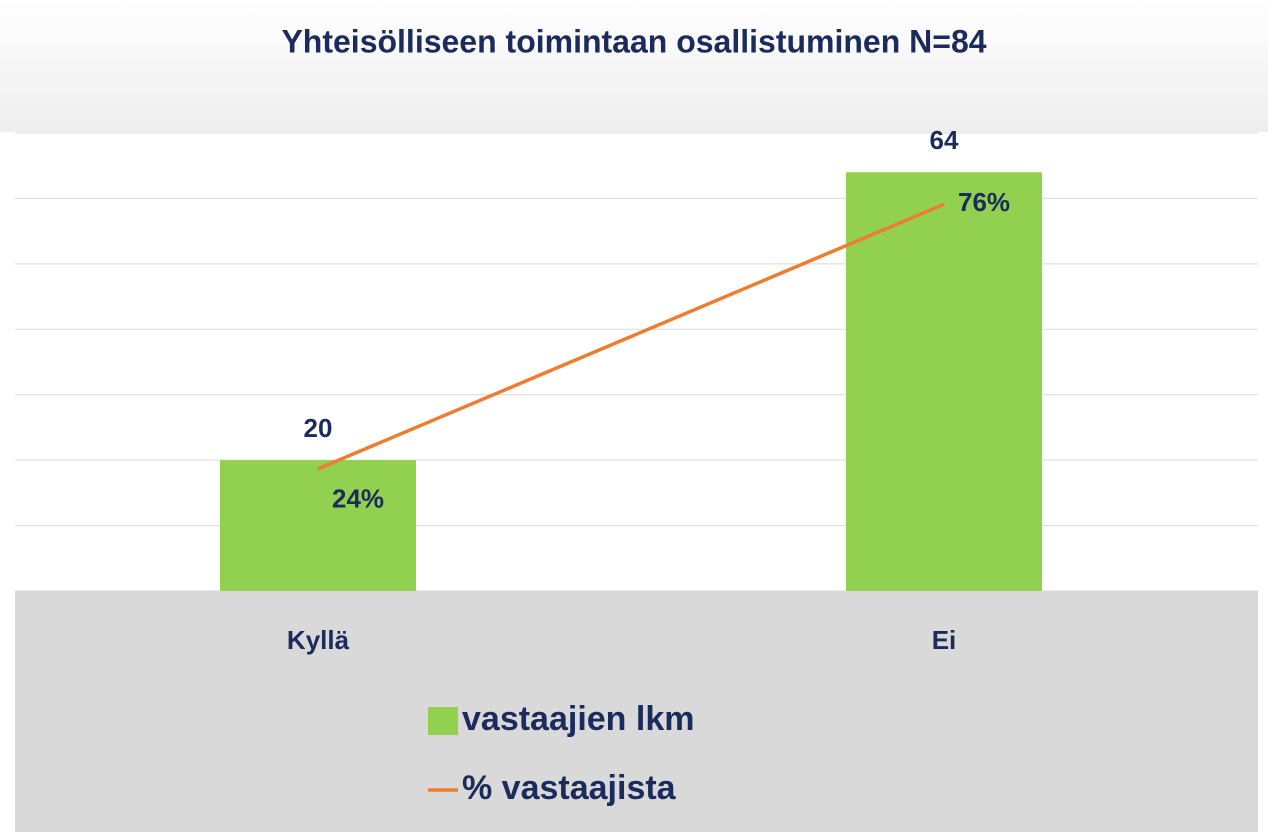  What do you see at coordinates (569, 788) in the screenshot?
I see `legend-label: % vastaajista` at bounding box center [569, 788].